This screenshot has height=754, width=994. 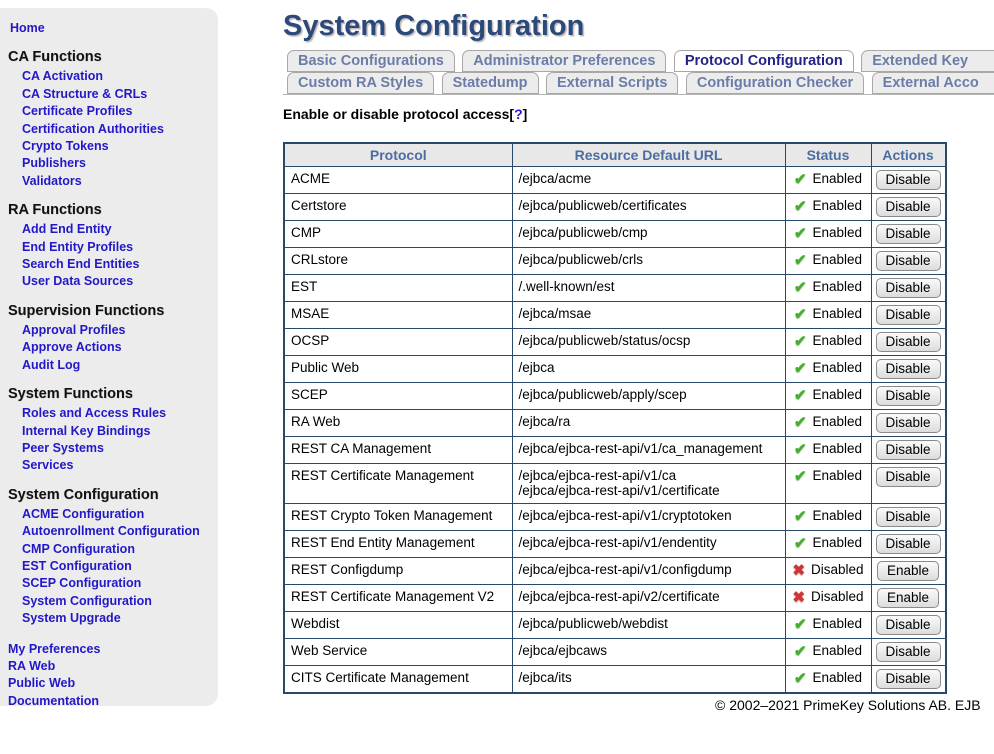 I want to click on protocol-url: /ejbca/msae, so click(x=648, y=315).